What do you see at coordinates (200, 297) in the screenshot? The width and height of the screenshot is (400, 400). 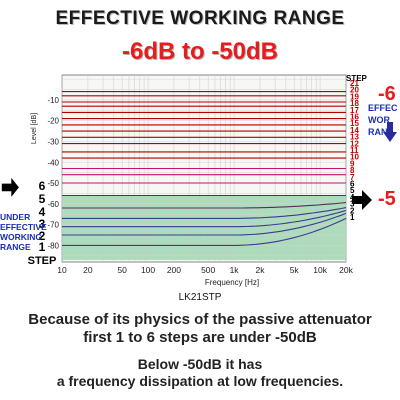 I see `model-label: LK21STP` at bounding box center [200, 297].